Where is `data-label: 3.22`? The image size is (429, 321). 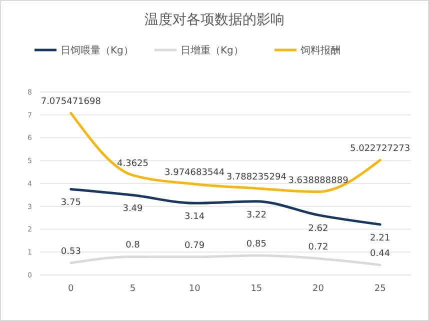
data-label: 3.22 is located at coordinates (256, 215).